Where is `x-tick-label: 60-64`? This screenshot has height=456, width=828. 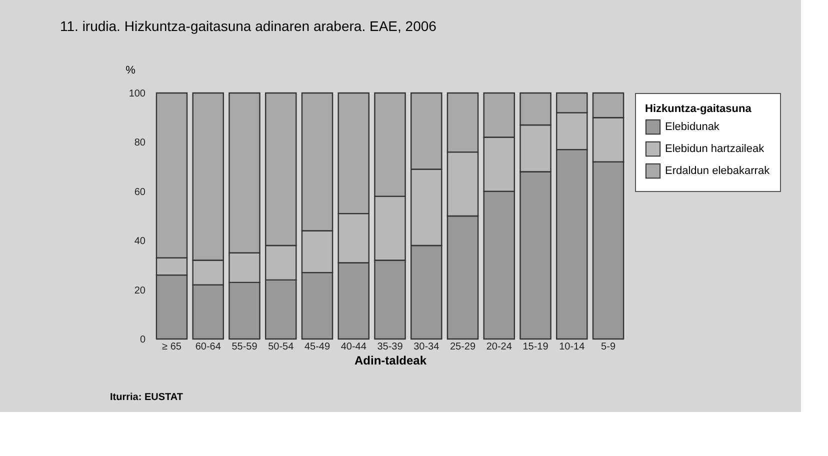
x-tick-label: 60-64 is located at coordinates (208, 347).